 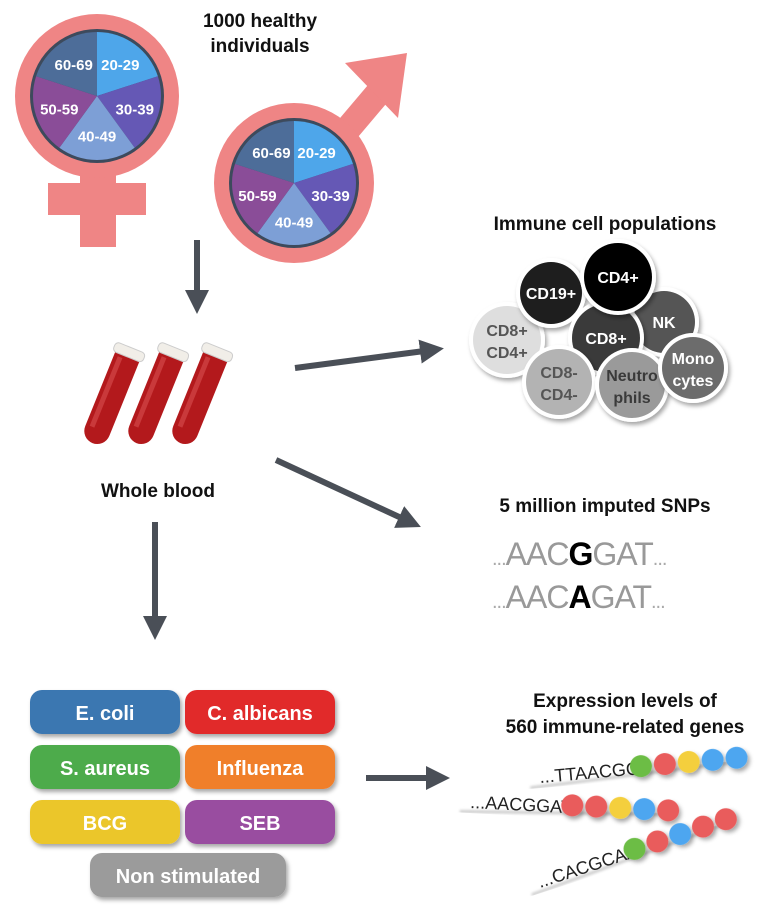 I want to click on snp-after: GAT, so click(x=621, y=597).